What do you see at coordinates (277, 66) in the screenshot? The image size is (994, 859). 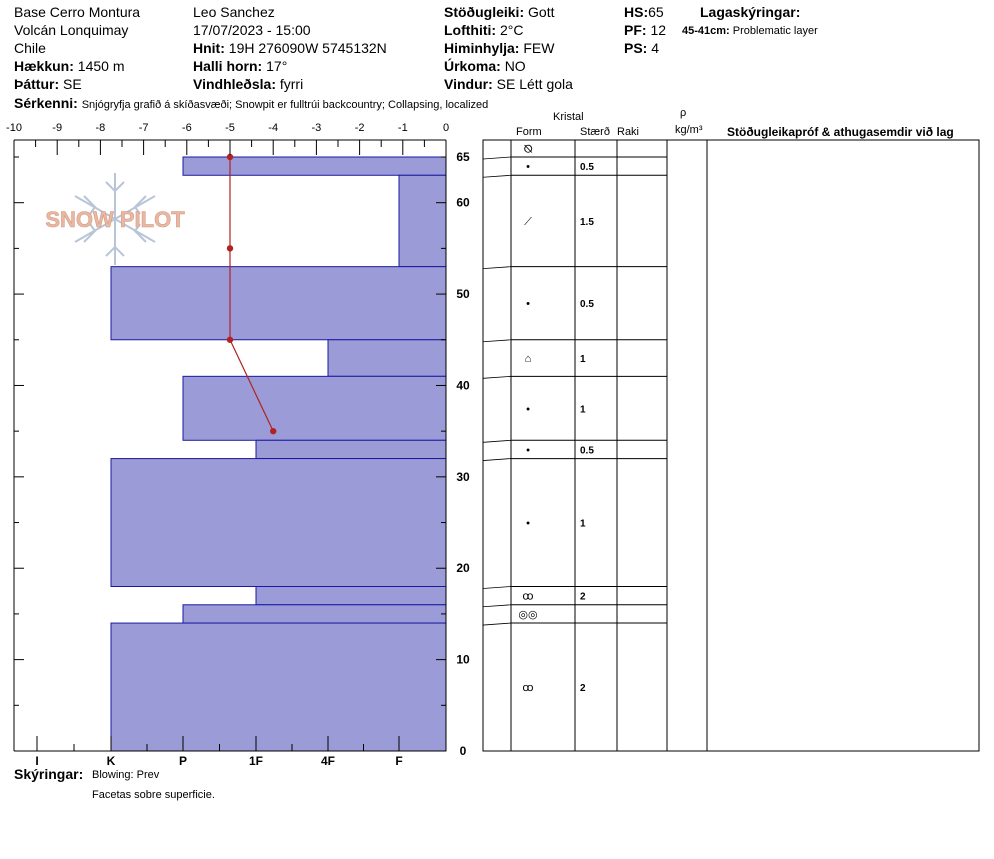 I see `slope-value: 17°` at bounding box center [277, 66].